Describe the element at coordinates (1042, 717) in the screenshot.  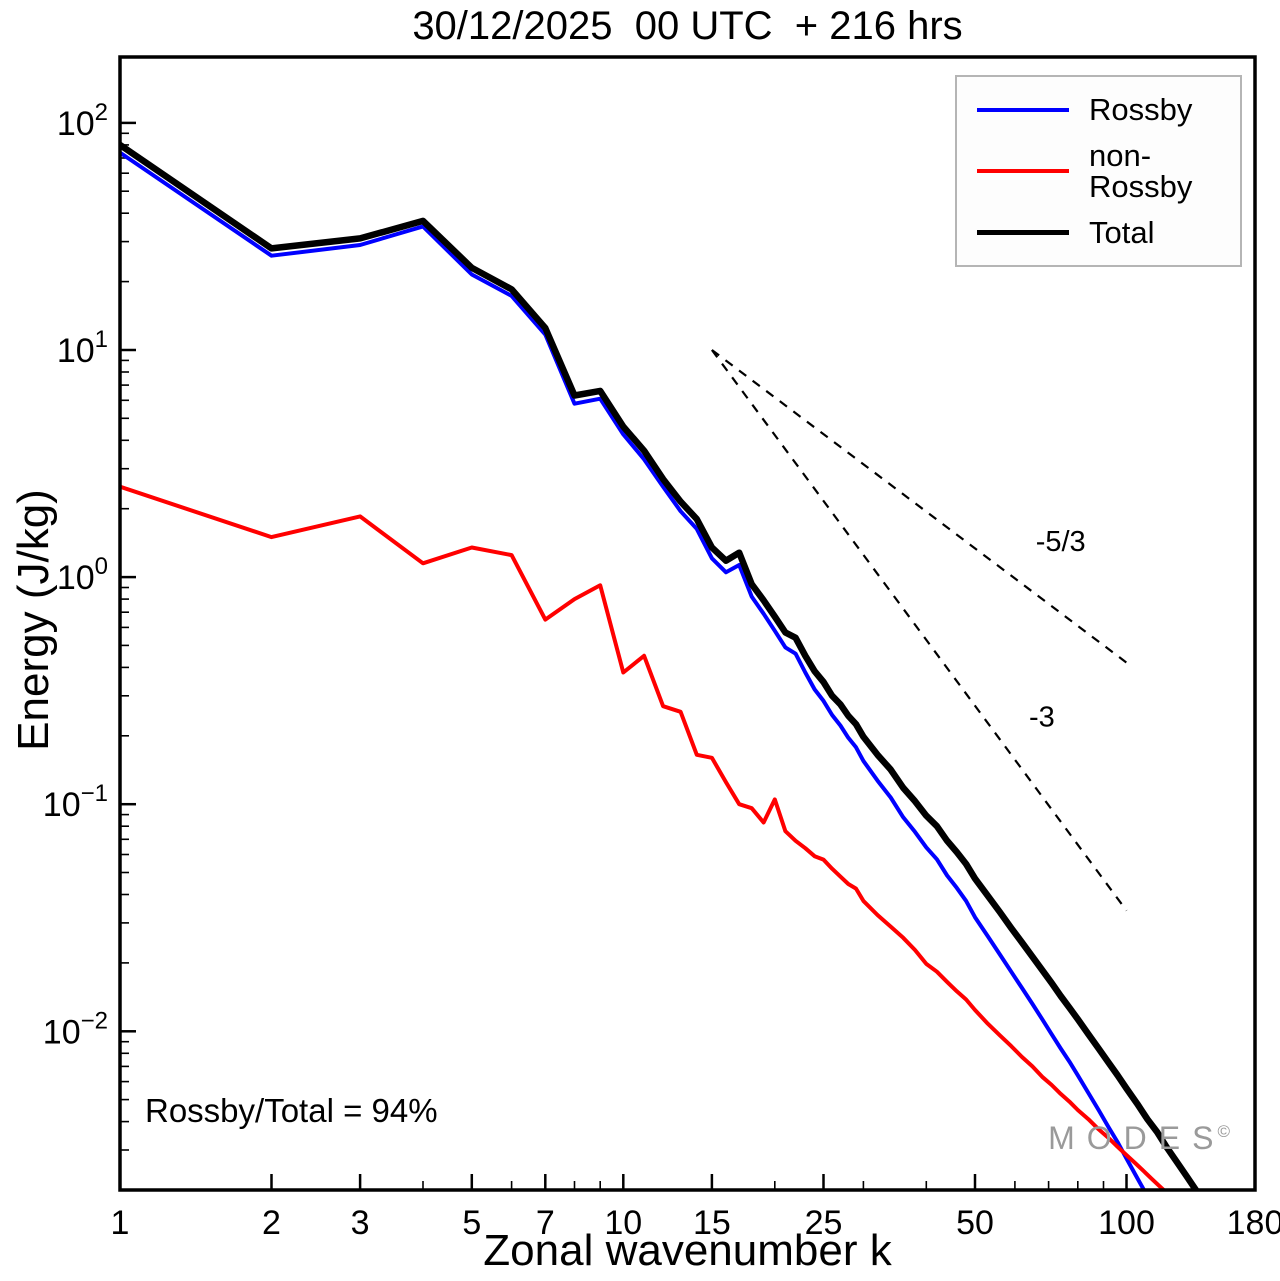
I see `slope-label: -3` at that location.